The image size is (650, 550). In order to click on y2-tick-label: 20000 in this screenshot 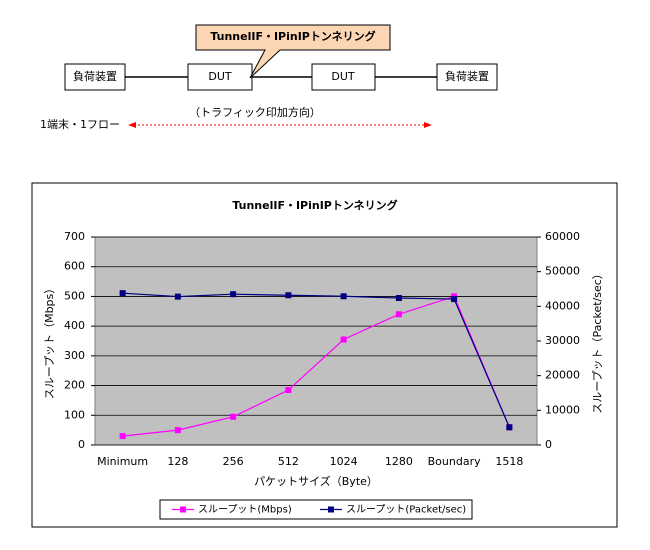, I will do `click(562, 375)`.